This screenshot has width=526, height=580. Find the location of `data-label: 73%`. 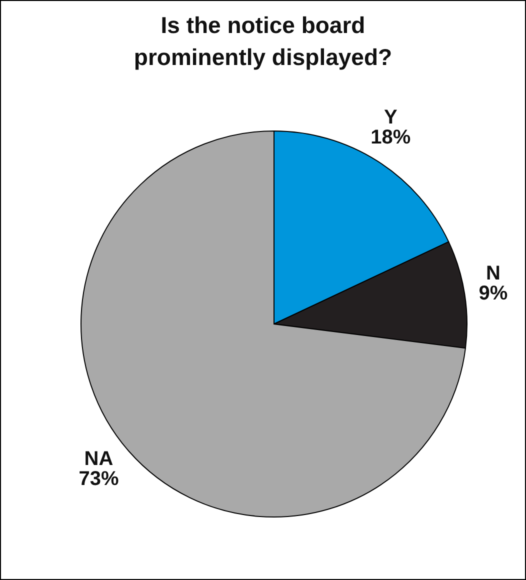

data-label: 73% is located at coordinates (98, 479).